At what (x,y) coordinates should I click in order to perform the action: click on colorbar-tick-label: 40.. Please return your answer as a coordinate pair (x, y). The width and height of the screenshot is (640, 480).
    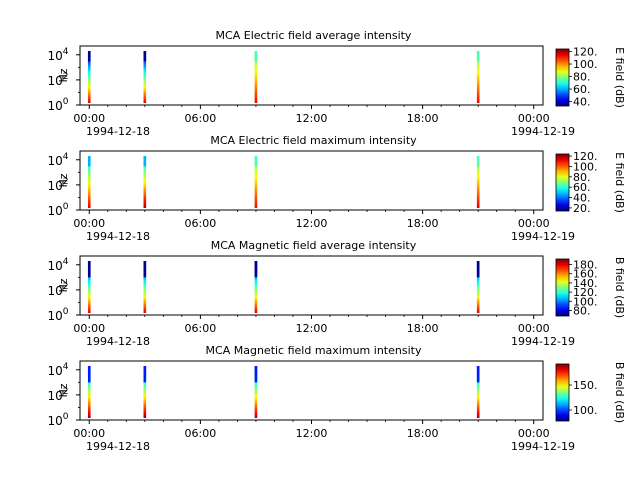
    Looking at the image, I should click on (582, 102).